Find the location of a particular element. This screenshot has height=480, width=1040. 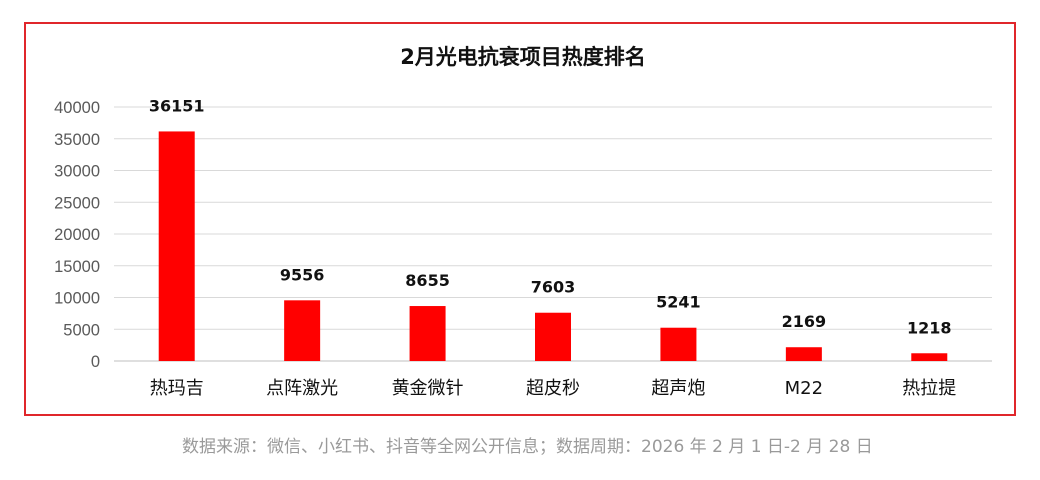

x-tick-label: 超声炮 is located at coordinates (678, 388).